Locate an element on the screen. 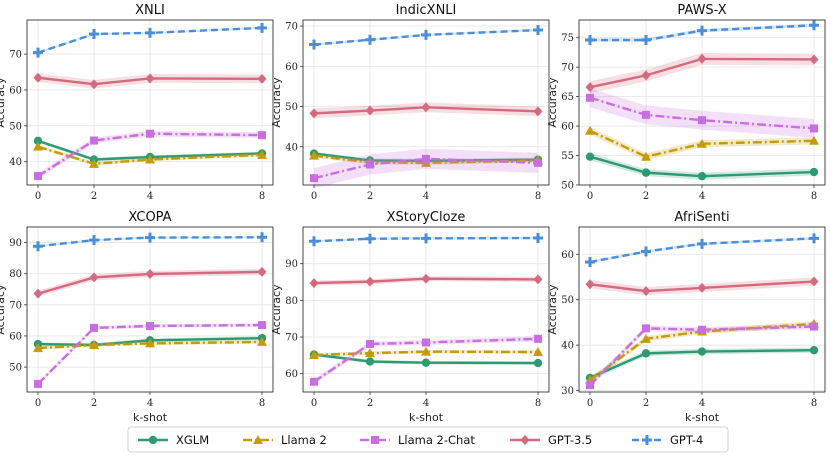  panel-title: IndicXNLI is located at coordinates (426, 10).